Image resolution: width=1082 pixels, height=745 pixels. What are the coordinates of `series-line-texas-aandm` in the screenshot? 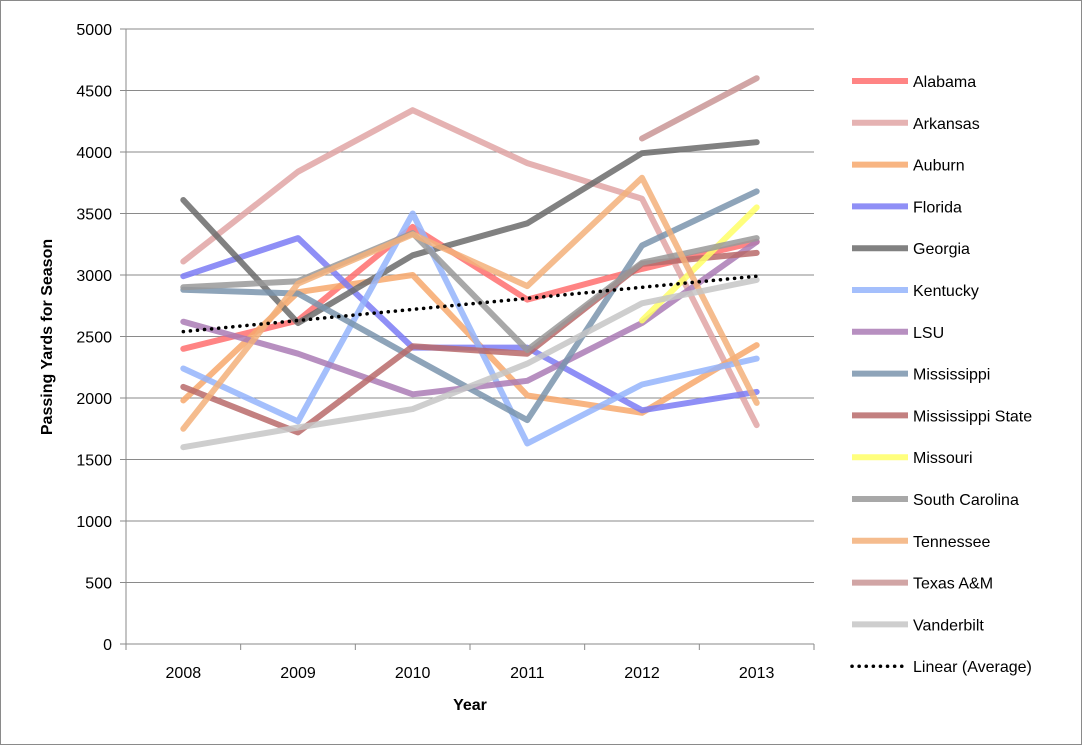 It's located at (699, 108).